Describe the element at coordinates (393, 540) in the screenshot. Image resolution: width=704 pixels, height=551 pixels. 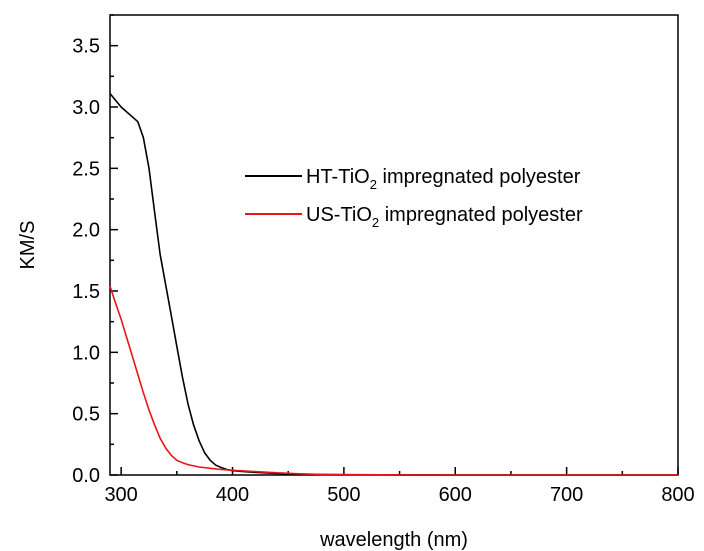
I see `x-axis-title: wavelength (nm)` at that location.